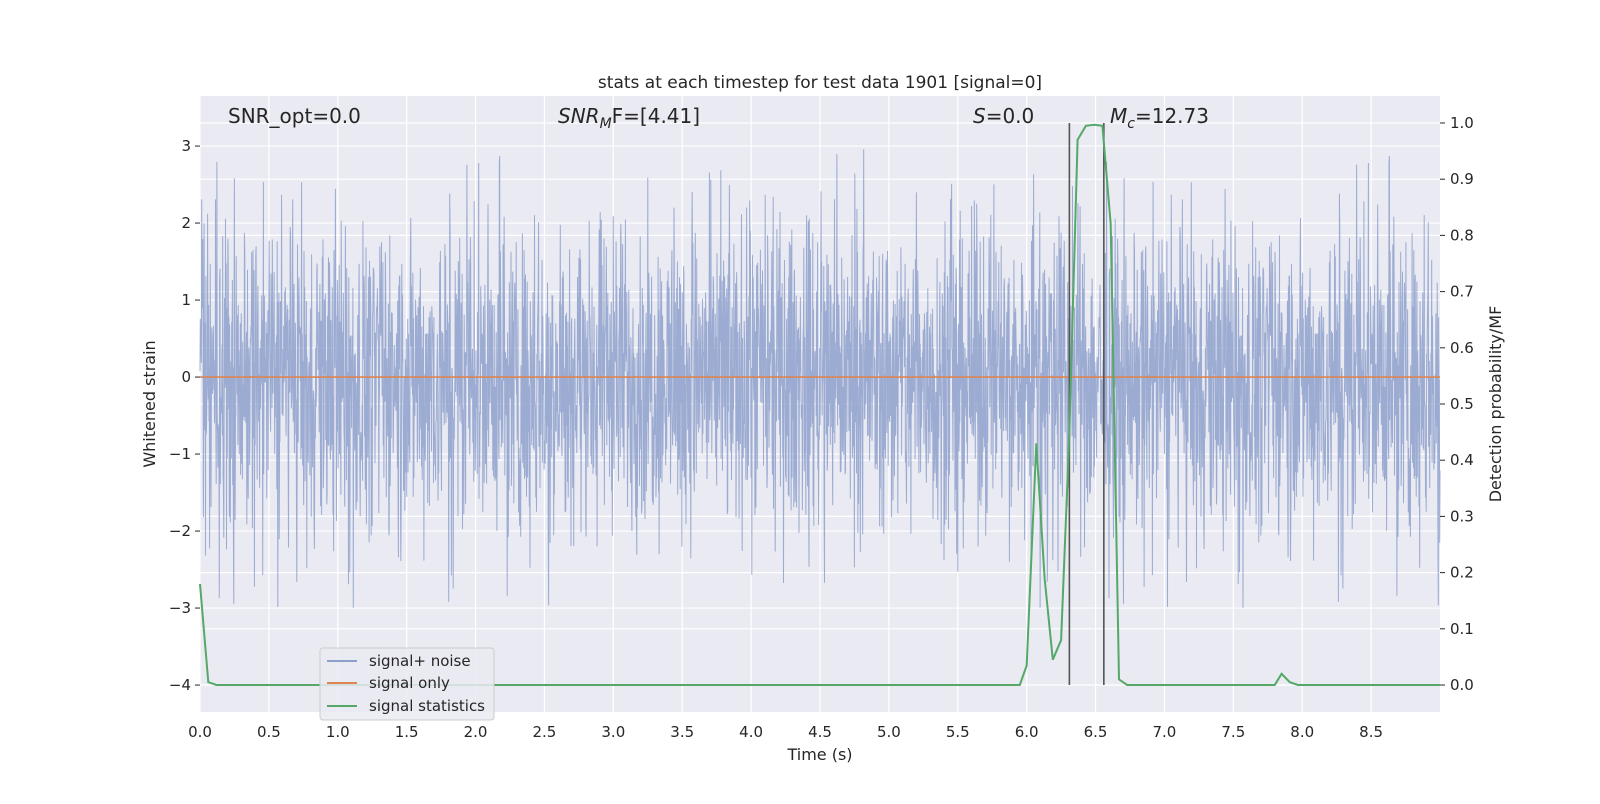 The image size is (1600, 804). Describe the element at coordinates (1462, 685) in the screenshot. I see `y2-tick-label: 0.0` at that location.